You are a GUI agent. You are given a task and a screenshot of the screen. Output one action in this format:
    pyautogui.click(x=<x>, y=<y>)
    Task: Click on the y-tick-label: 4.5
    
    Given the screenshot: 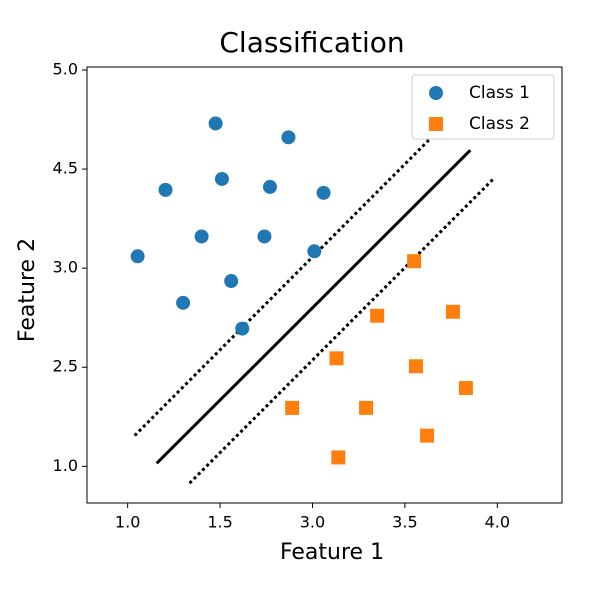 What is the action you would take?
    pyautogui.click(x=65, y=168)
    